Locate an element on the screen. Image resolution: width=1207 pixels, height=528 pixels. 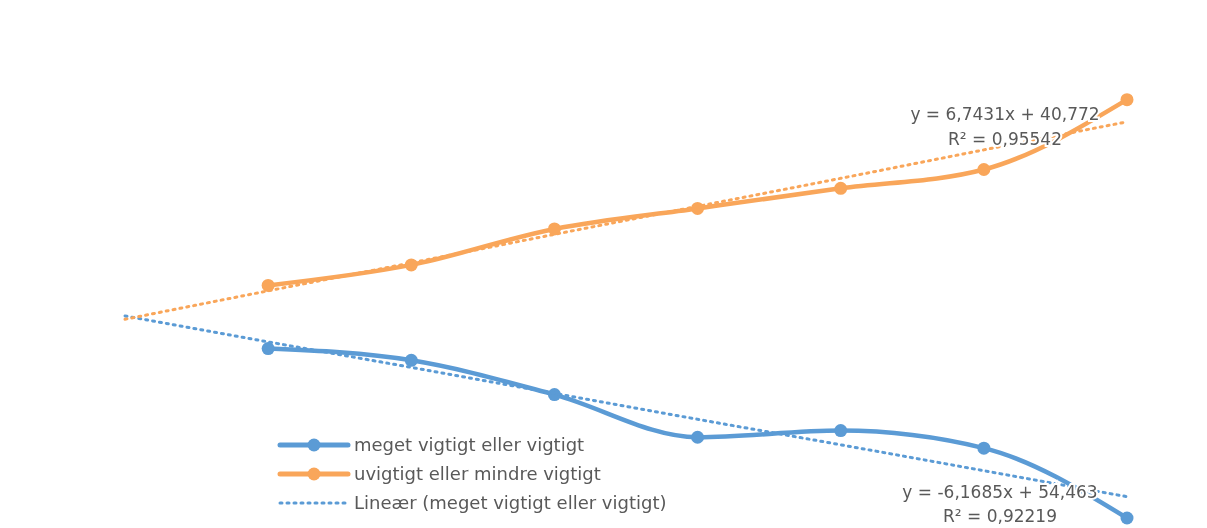
legend-label: meget vigtigt eller vigtigt is located at coordinates (469, 444).